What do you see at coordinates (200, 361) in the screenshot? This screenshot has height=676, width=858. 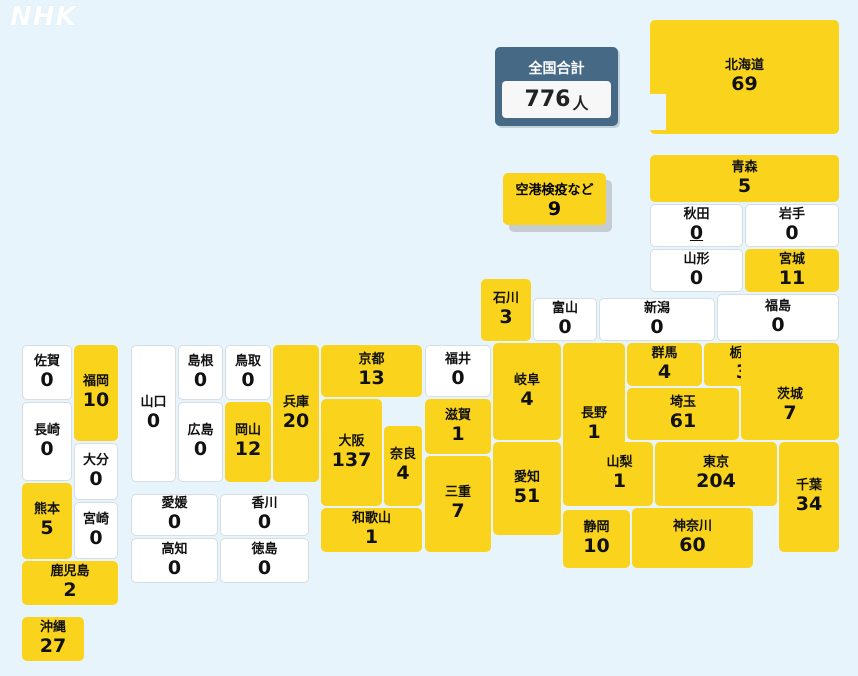 I see `pref-name: 島根` at bounding box center [200, 361].